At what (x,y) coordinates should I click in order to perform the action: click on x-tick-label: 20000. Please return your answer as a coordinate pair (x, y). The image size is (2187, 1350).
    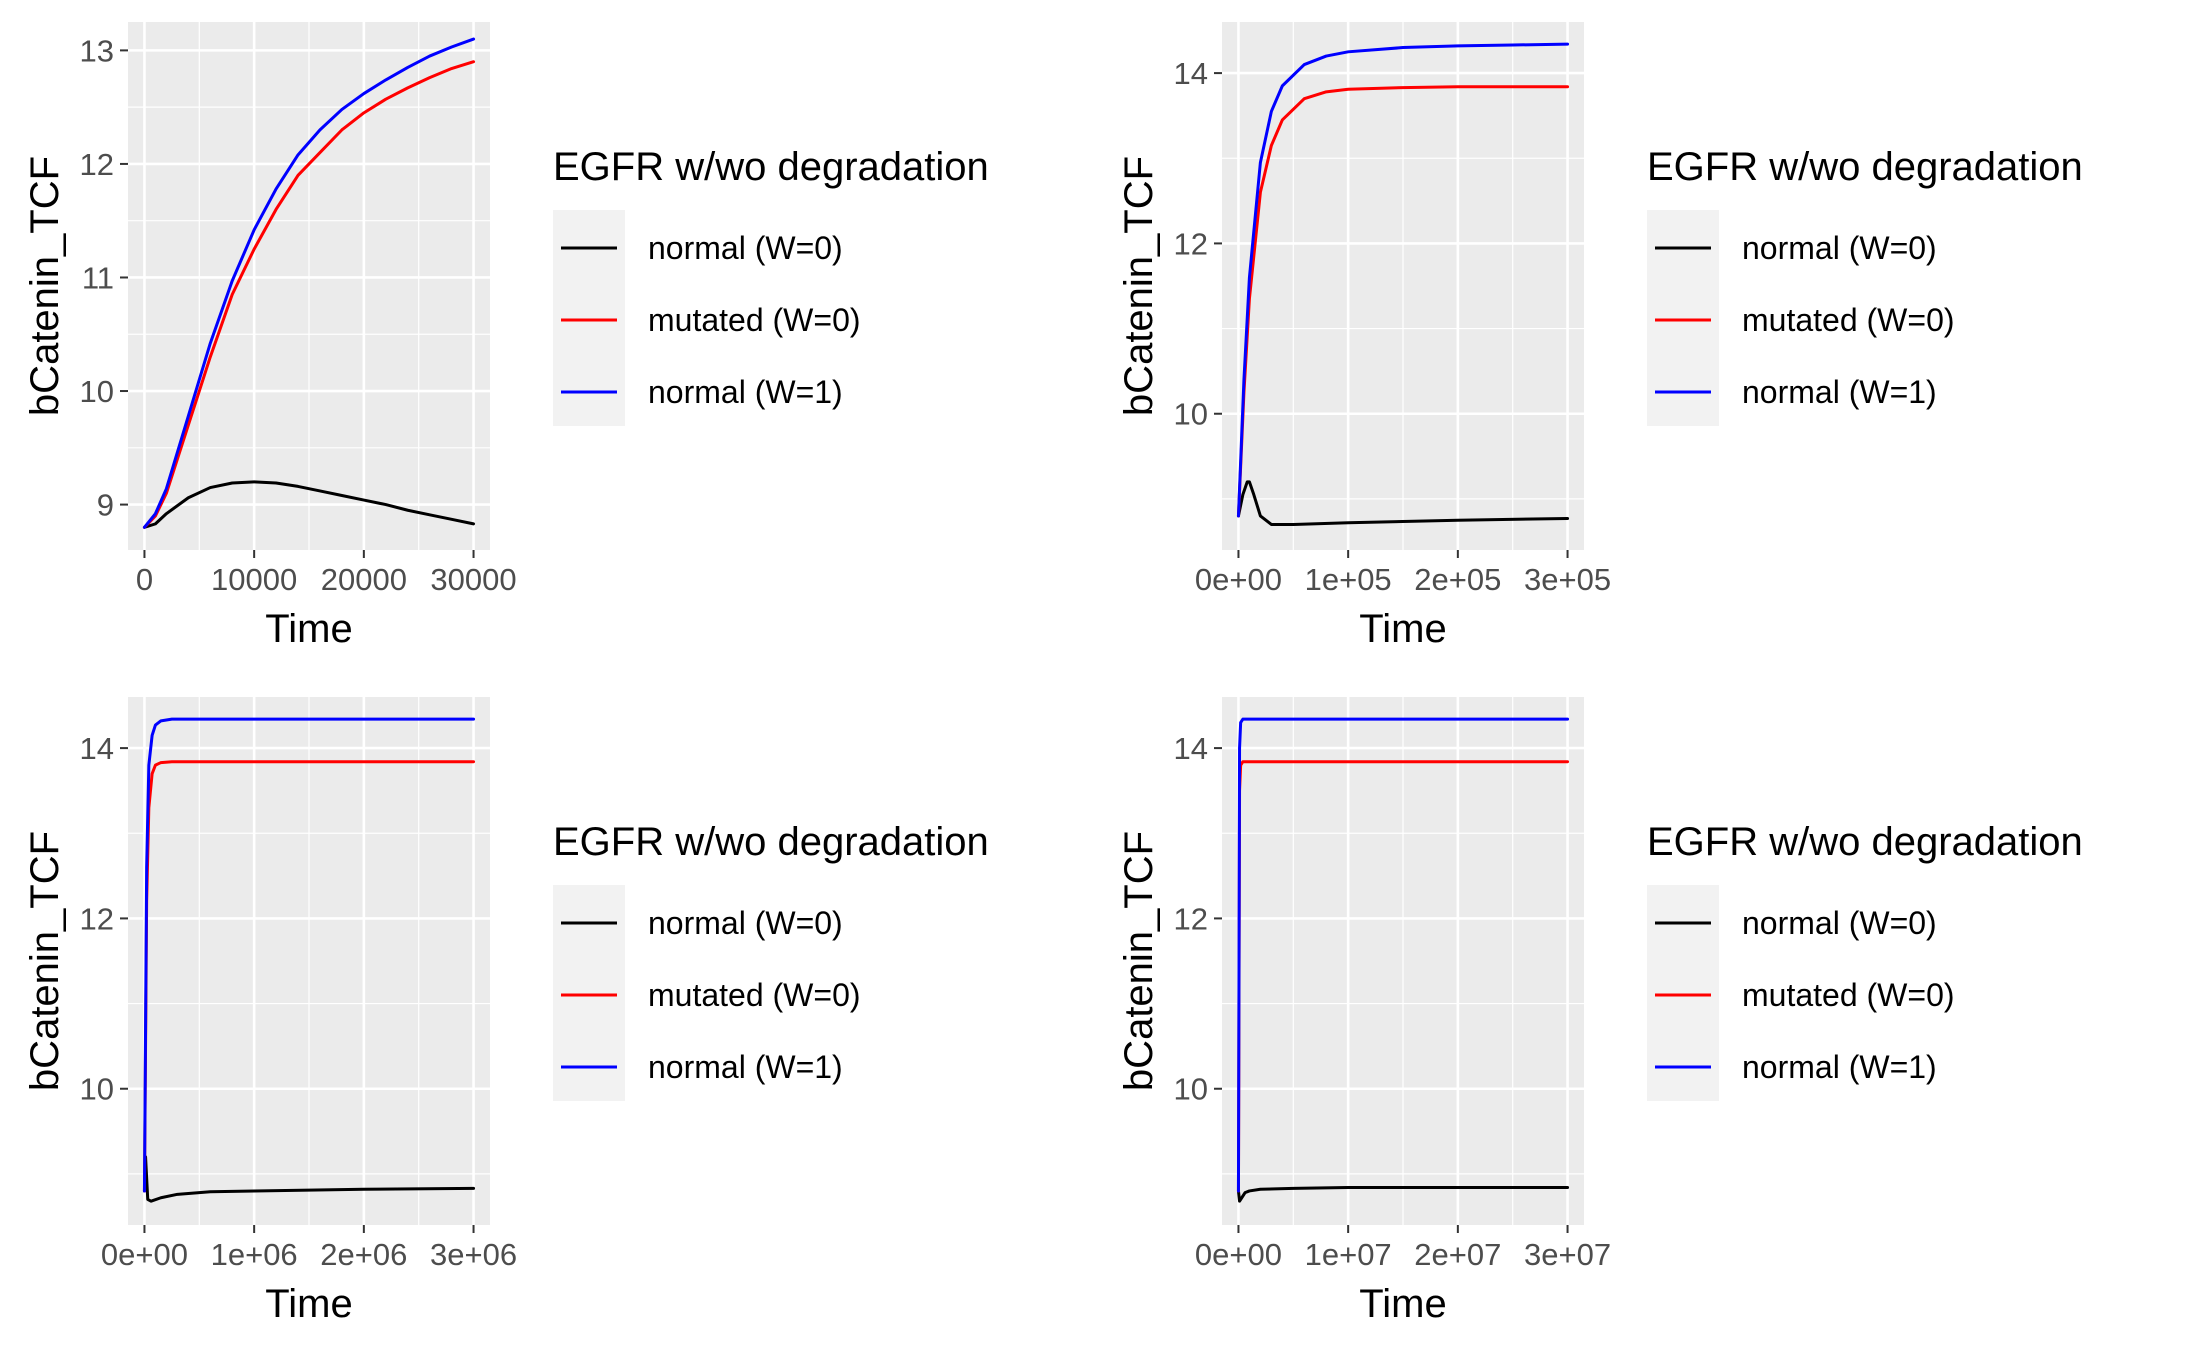
    Looking at the image, I should click on (364, 579).